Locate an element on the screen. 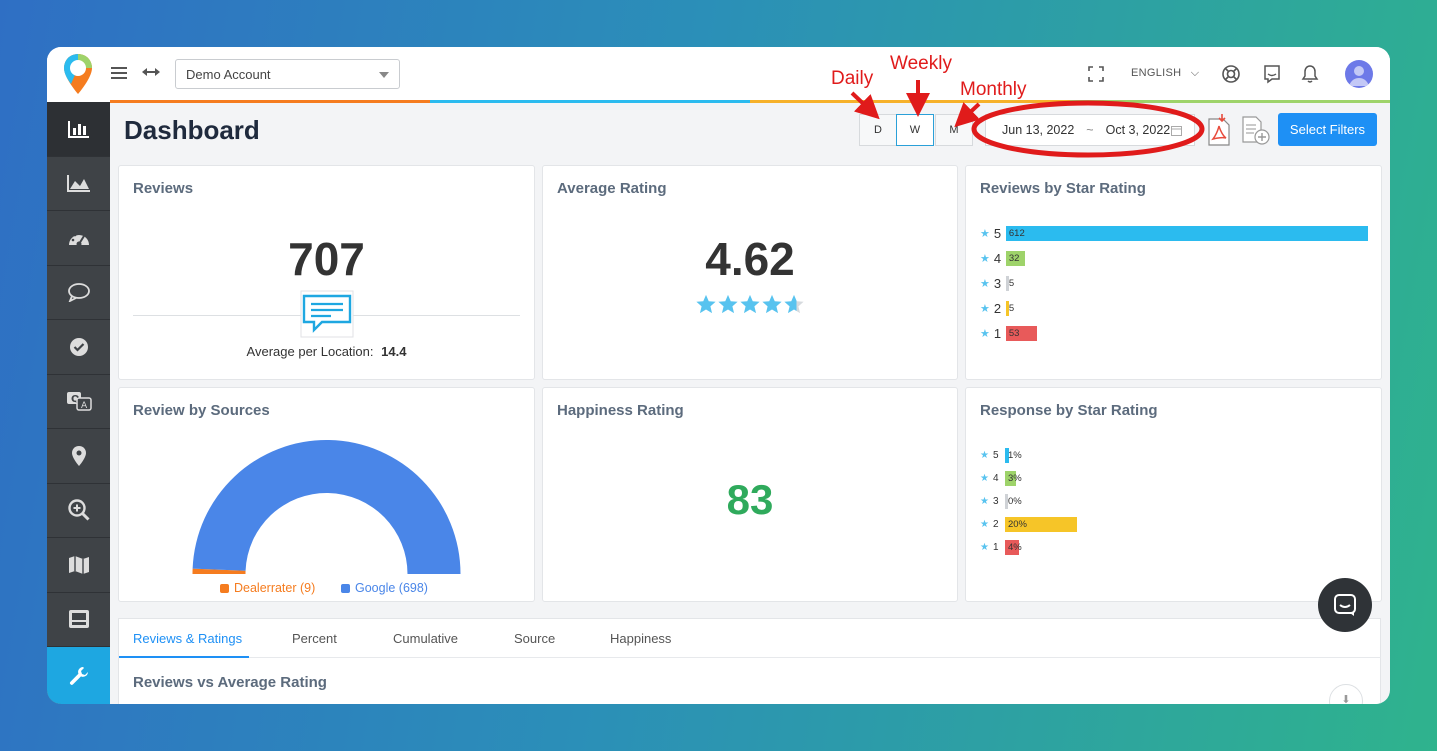  sidebar-item-tools is located at coordinates (78, 675).